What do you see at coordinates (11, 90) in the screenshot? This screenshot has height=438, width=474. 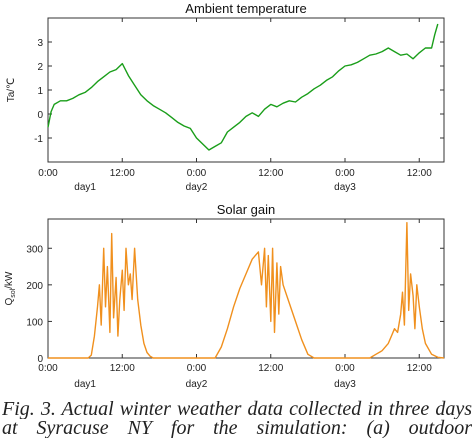 I see `y-axis-label: Ta/℃` at bounding box center [11, 90].